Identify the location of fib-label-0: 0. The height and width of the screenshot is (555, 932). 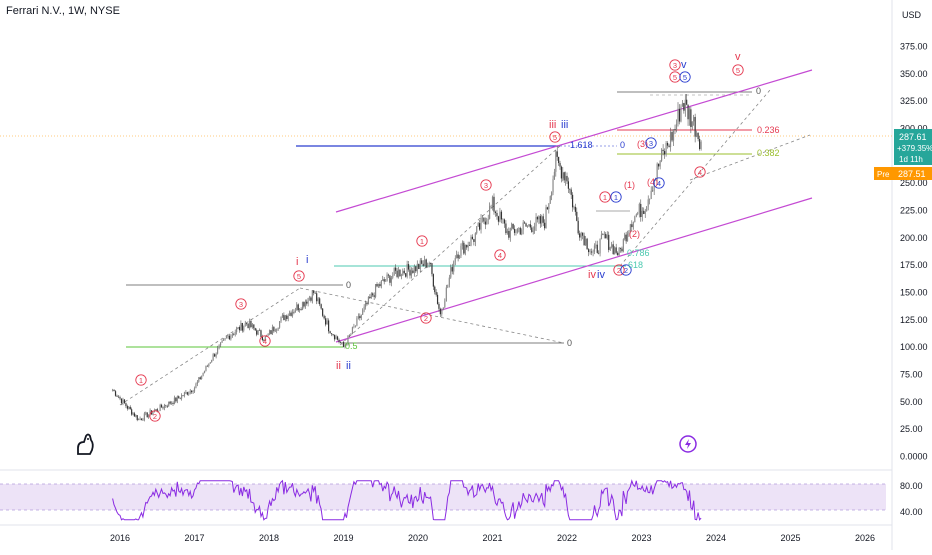
(758, 91).